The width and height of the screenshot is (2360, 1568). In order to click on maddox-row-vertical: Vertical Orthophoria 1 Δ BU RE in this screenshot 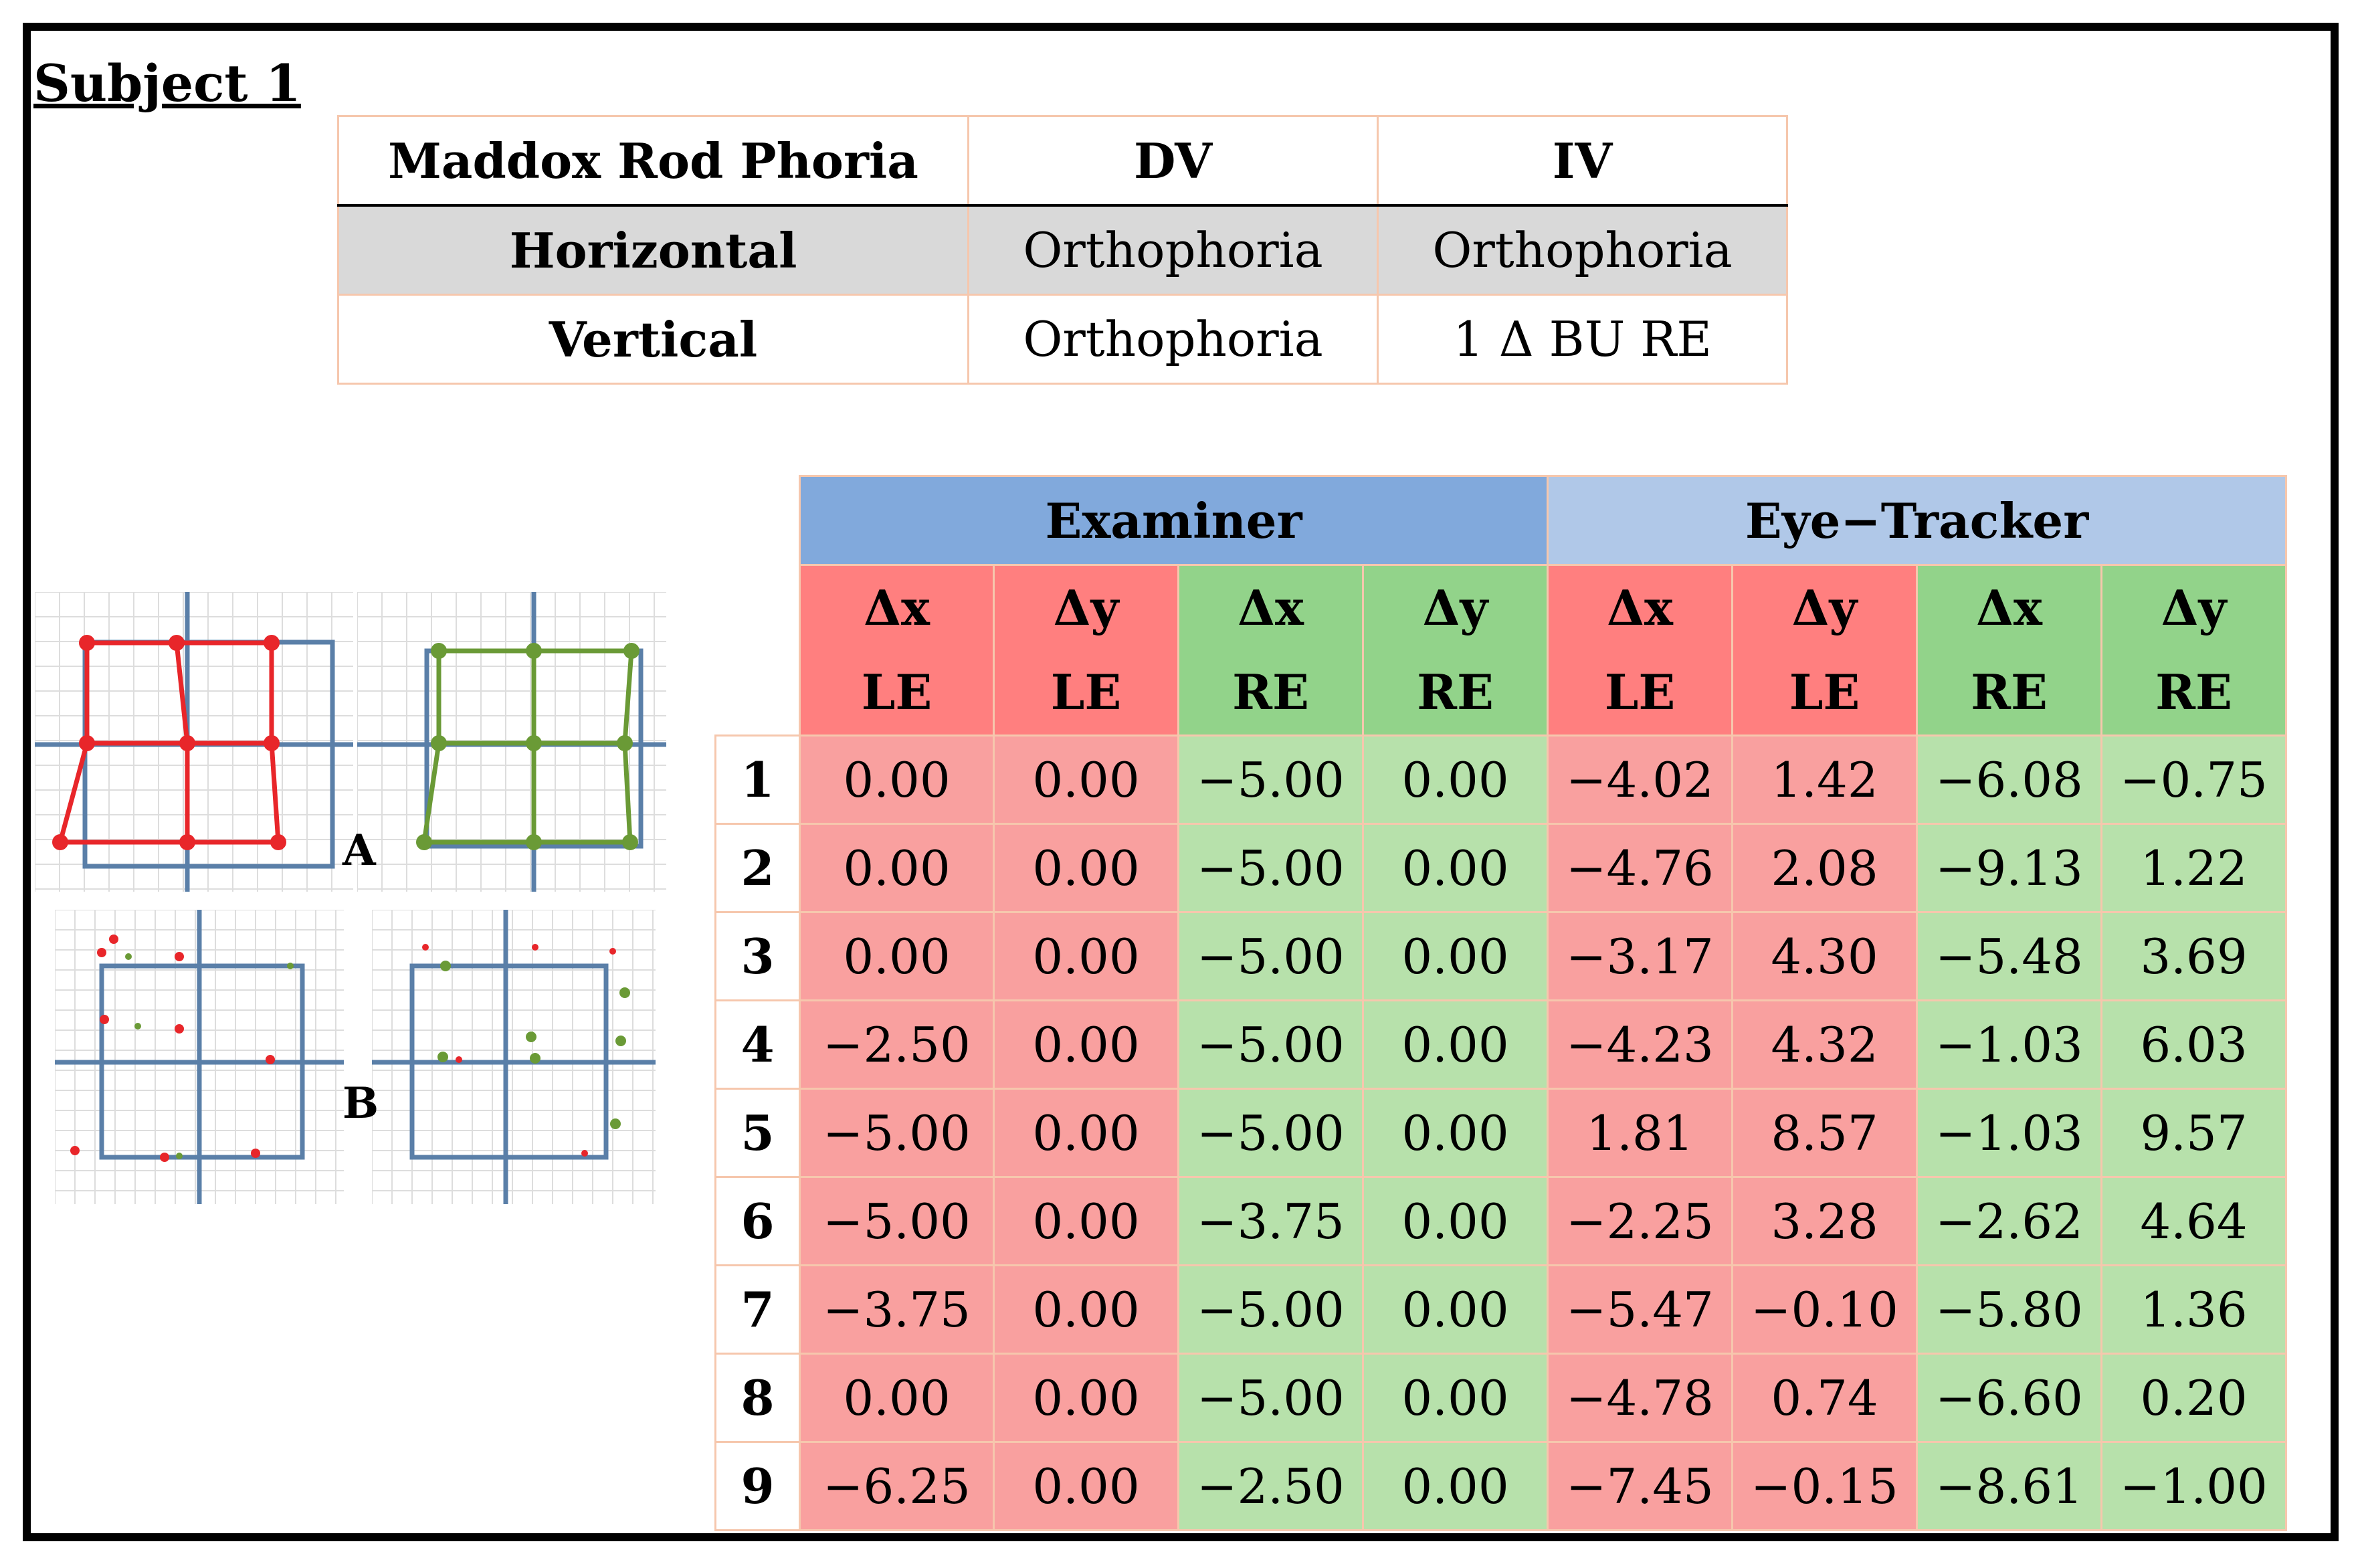, I will do `click(1062, 339)`.